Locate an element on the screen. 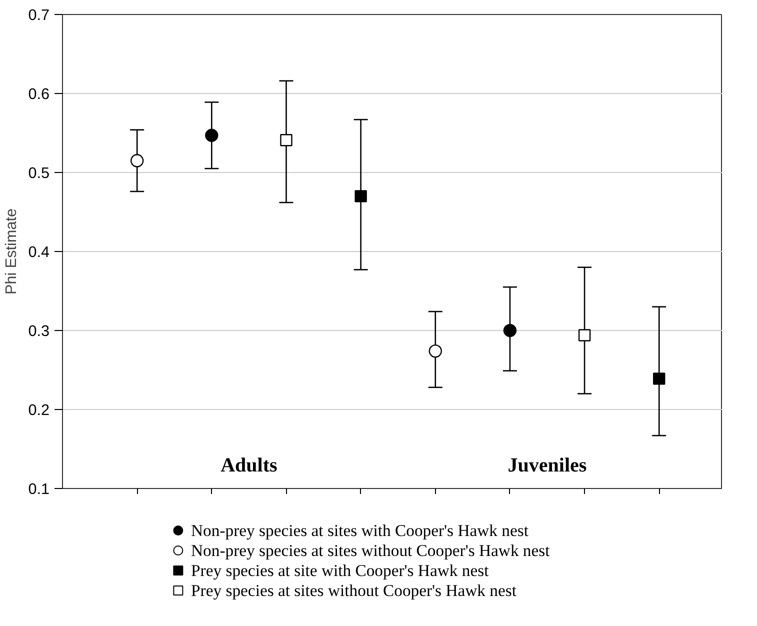 The height and width of the screenshot is (626, 757). legend-label: Prey species at sites without Cooper's Hawk nest is located at coordinates (354, 590).